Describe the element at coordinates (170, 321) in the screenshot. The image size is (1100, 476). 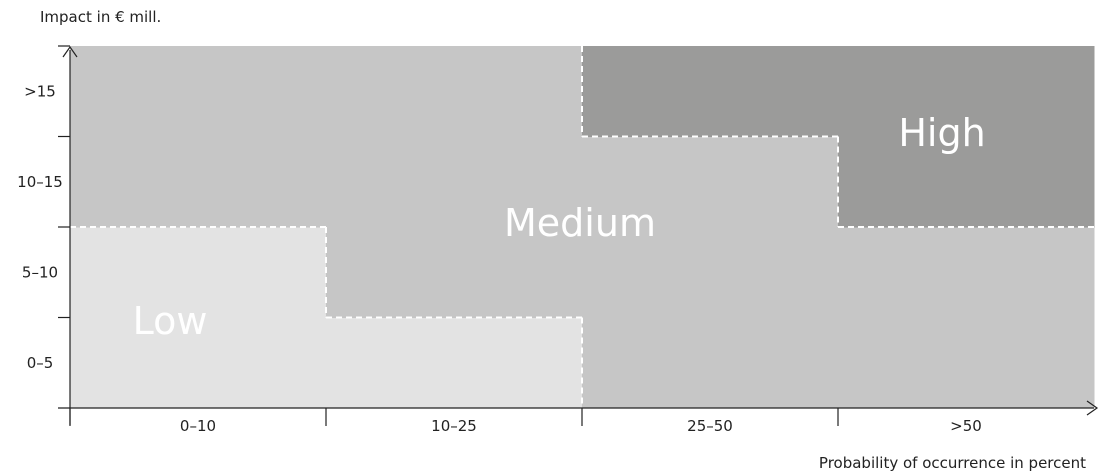
I see `zone-label-low: Low` at that location.